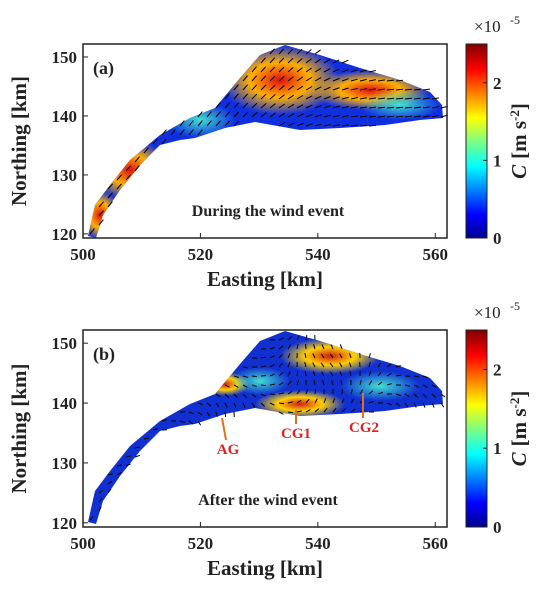  What do you see at coordinates (228, 450) in the screenshot?
I see `site-label: AG` at bounding box center [228, 450].